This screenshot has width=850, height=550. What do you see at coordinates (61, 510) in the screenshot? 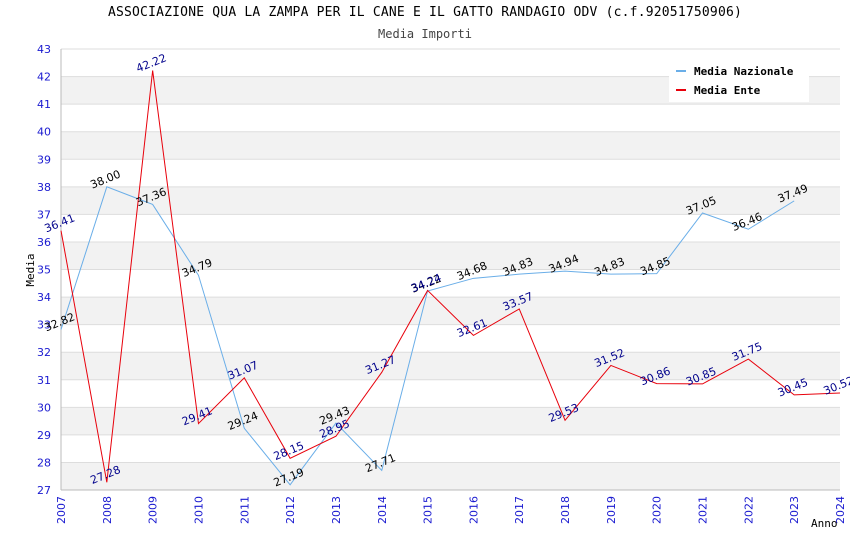
I see `x-tick-label: 2007` at bounding box center [61, 510].